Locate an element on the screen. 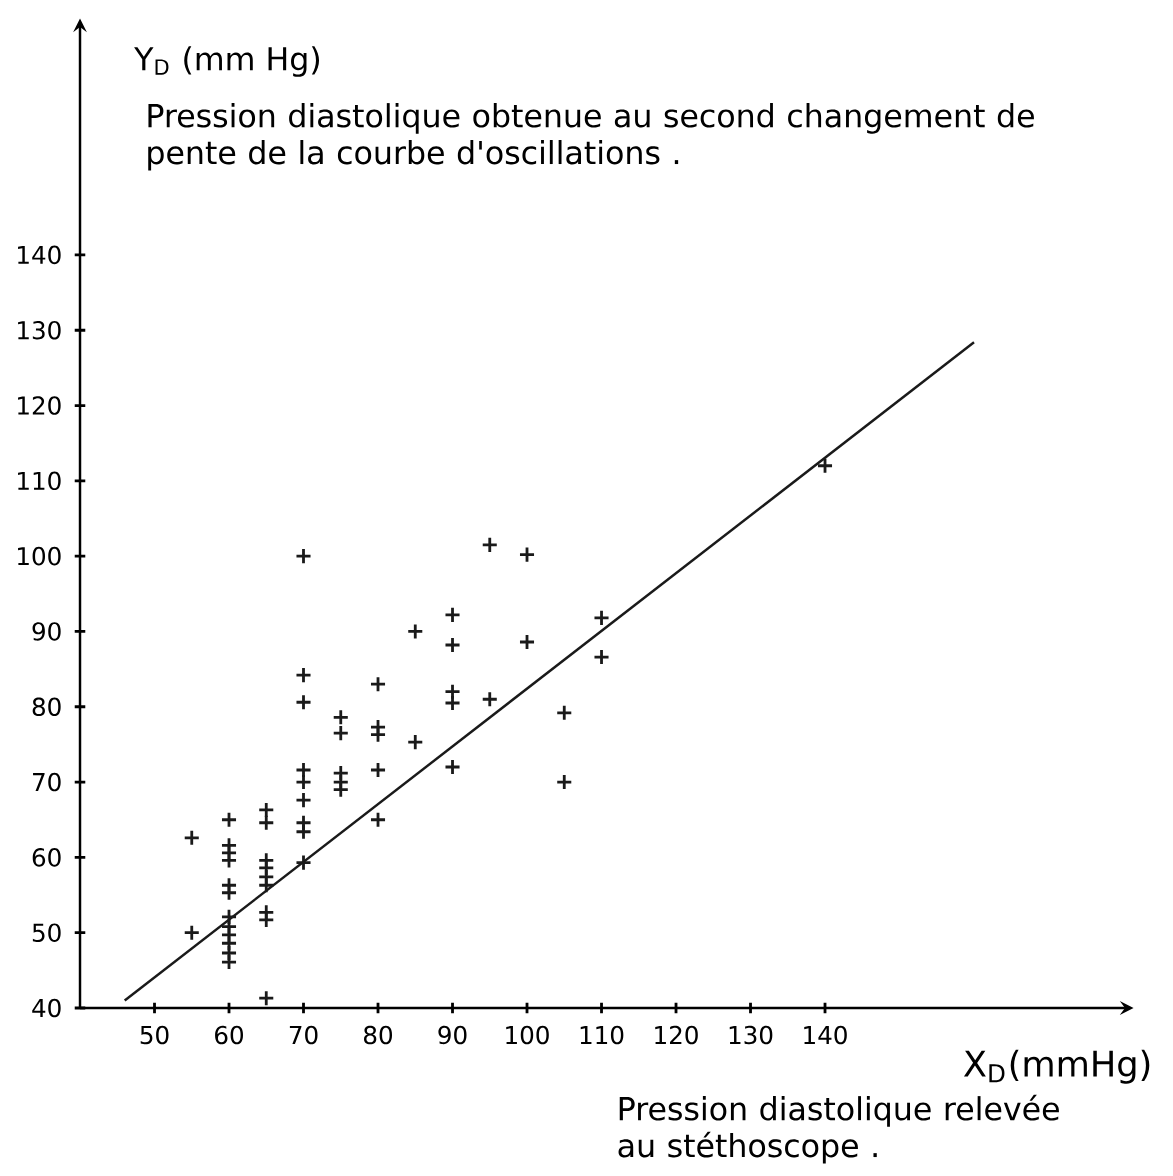  x-axis-title: X$_{D}$(mmHg) is located at coordinates (1056, 1066).